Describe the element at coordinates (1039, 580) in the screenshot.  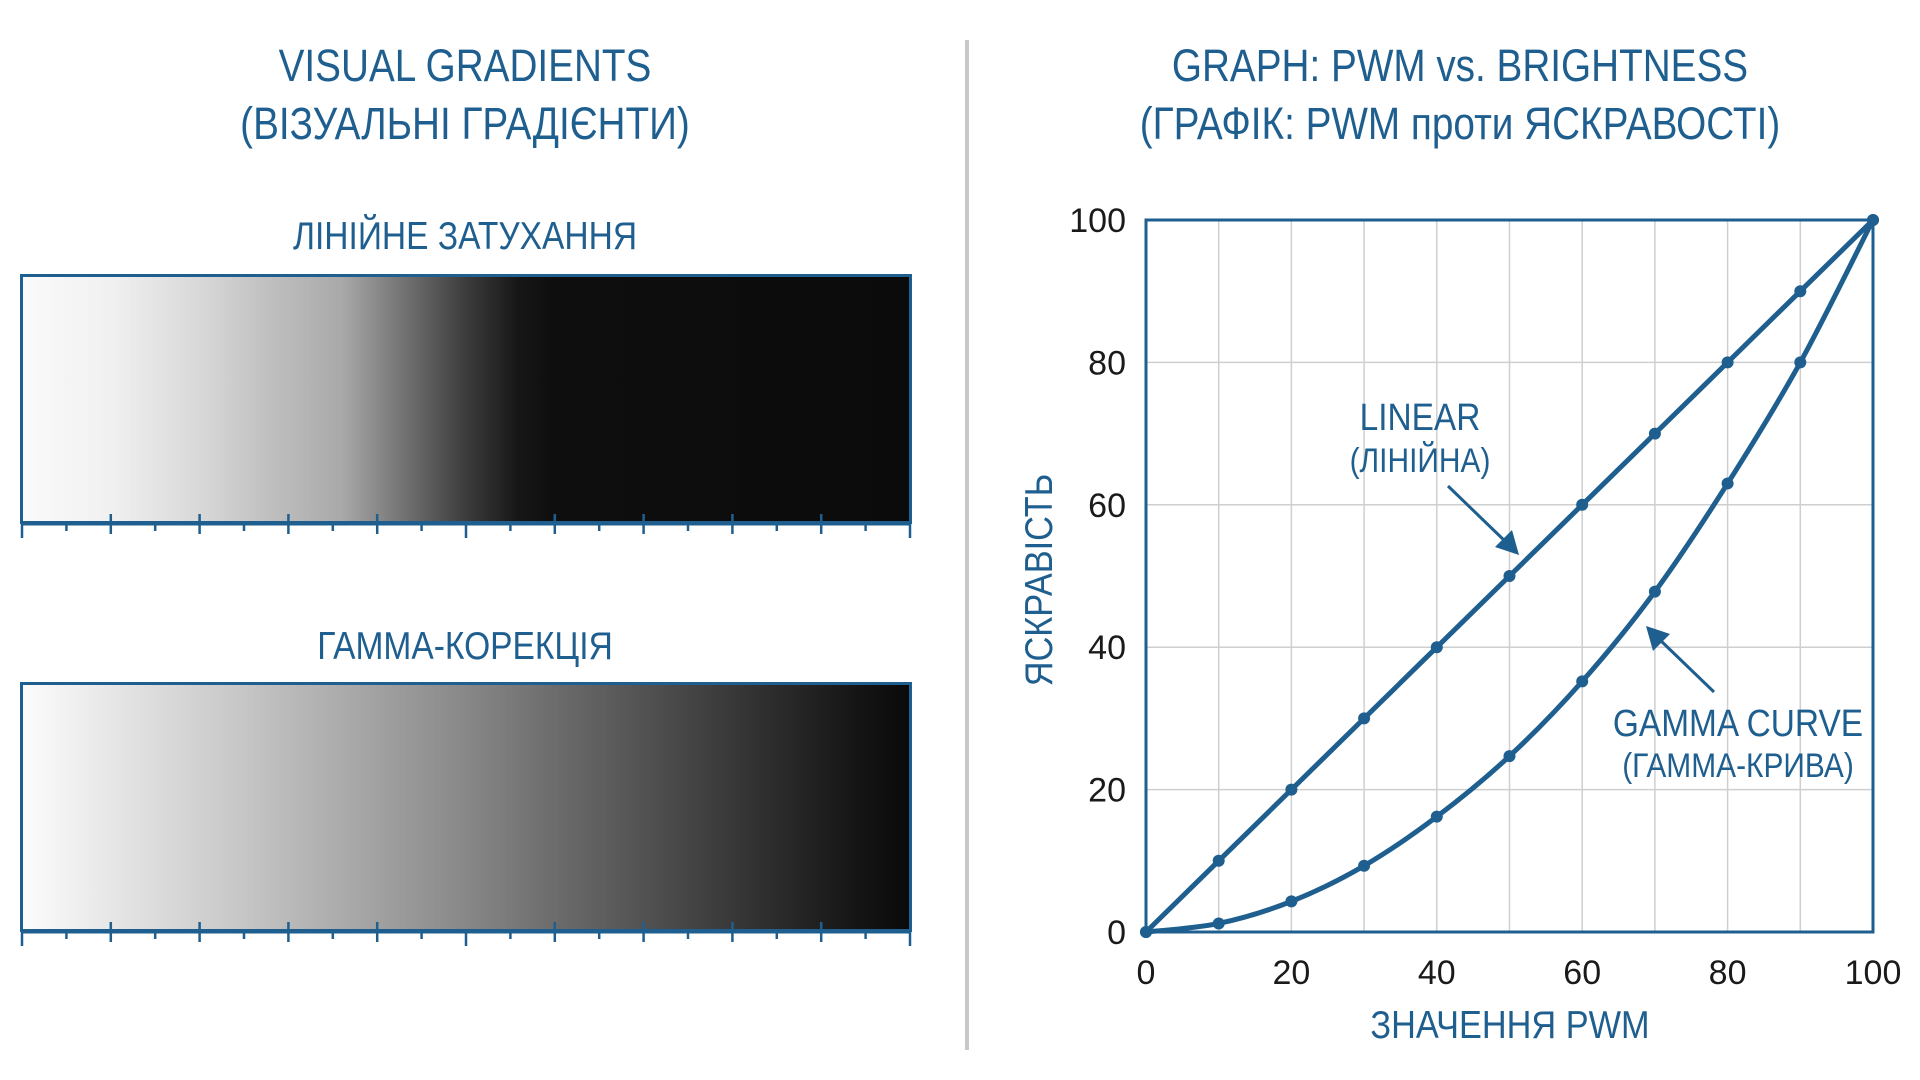
I see `y-axis-title: ЯСКРАВІСТЬ` at that location.